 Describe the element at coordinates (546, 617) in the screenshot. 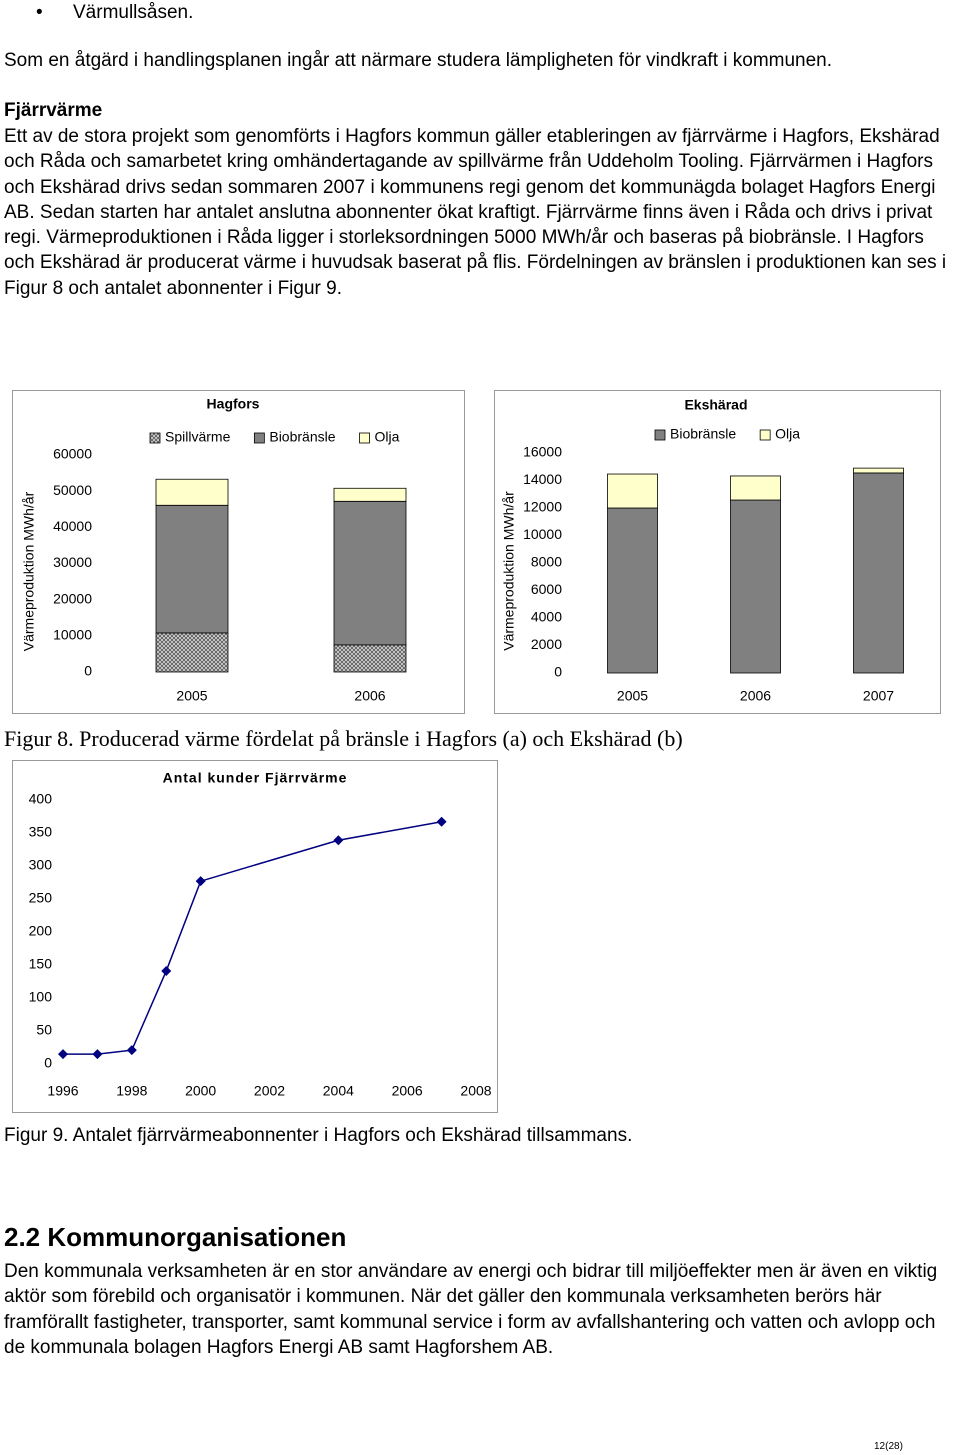

I see `y-tick-label: 4000` at that location.